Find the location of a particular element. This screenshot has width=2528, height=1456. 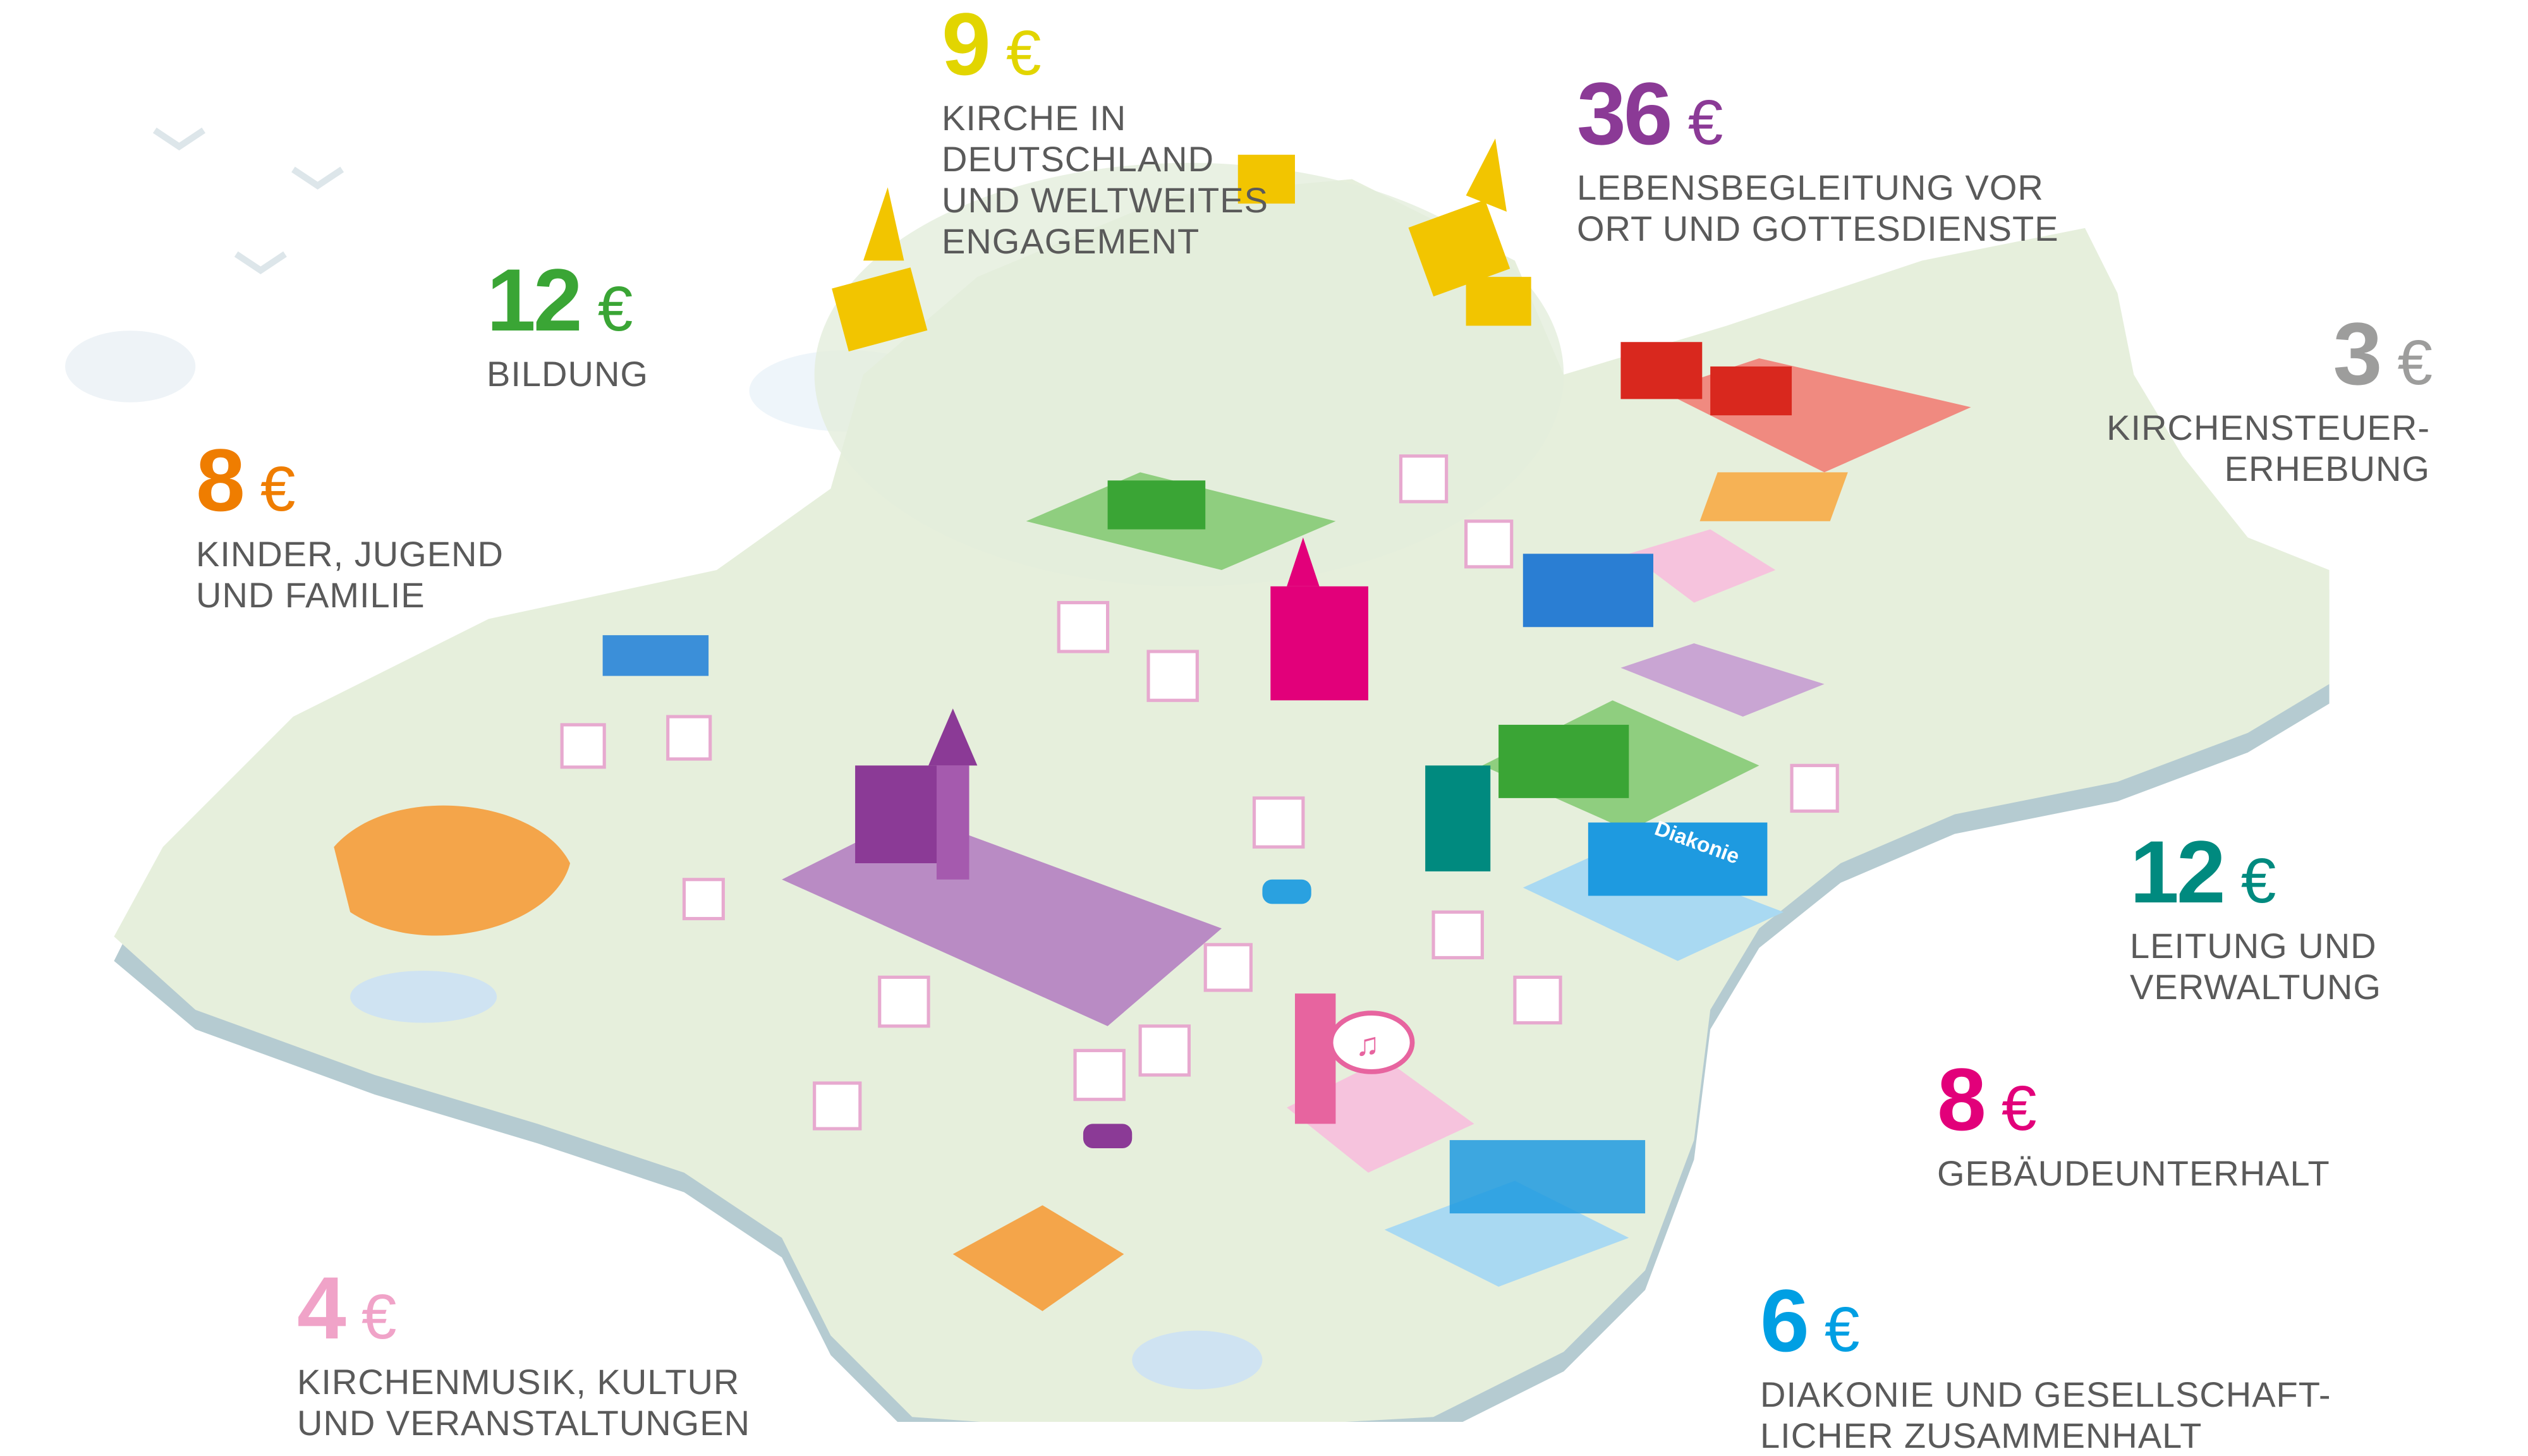

district-purple-right is located at coordinates (1722, 680).